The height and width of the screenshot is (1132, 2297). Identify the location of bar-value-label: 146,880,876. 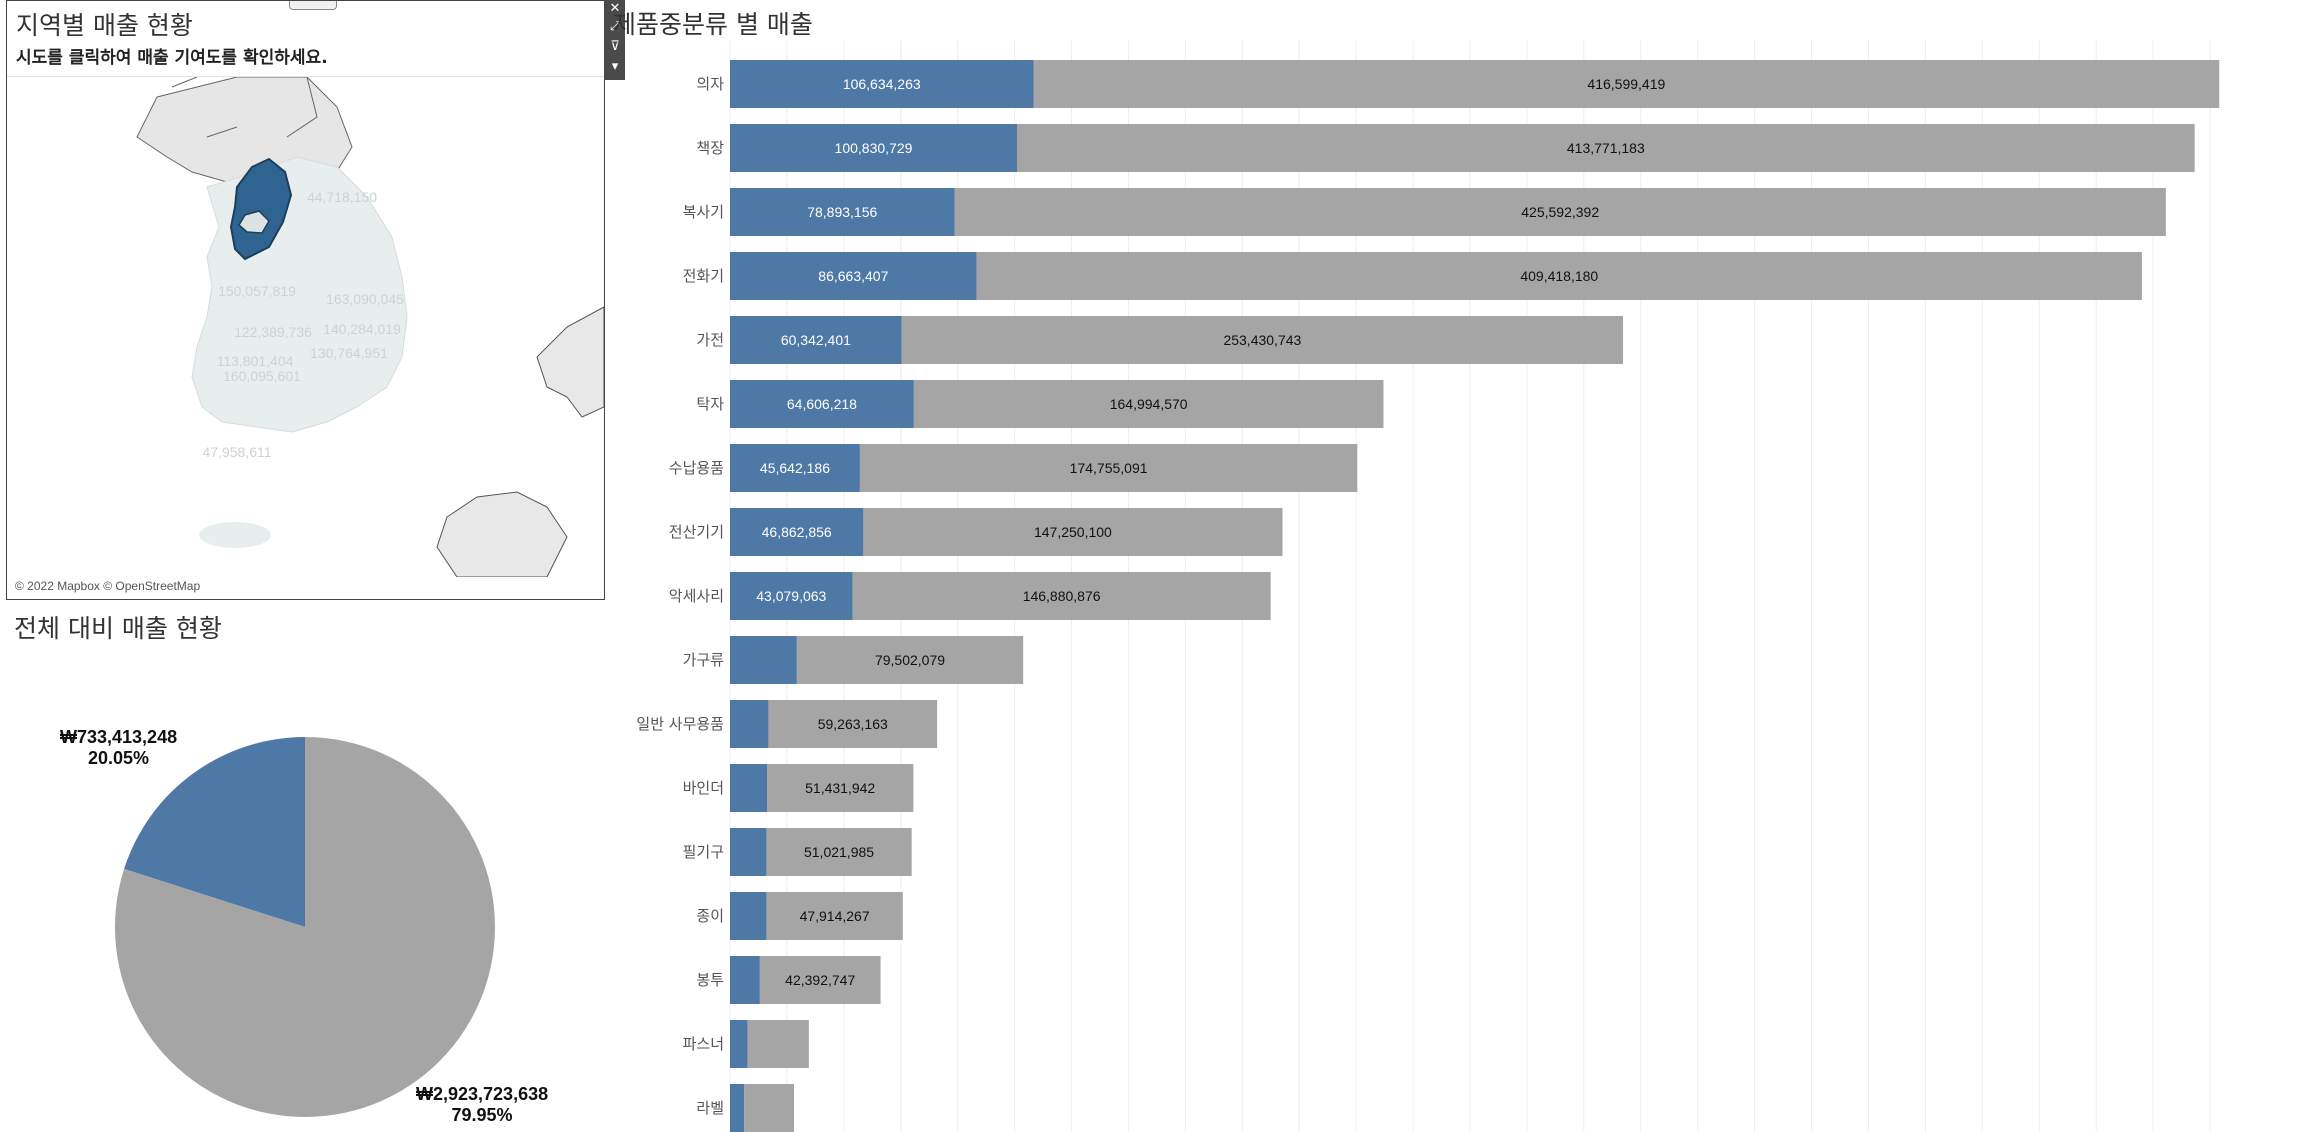
(1062, 596).